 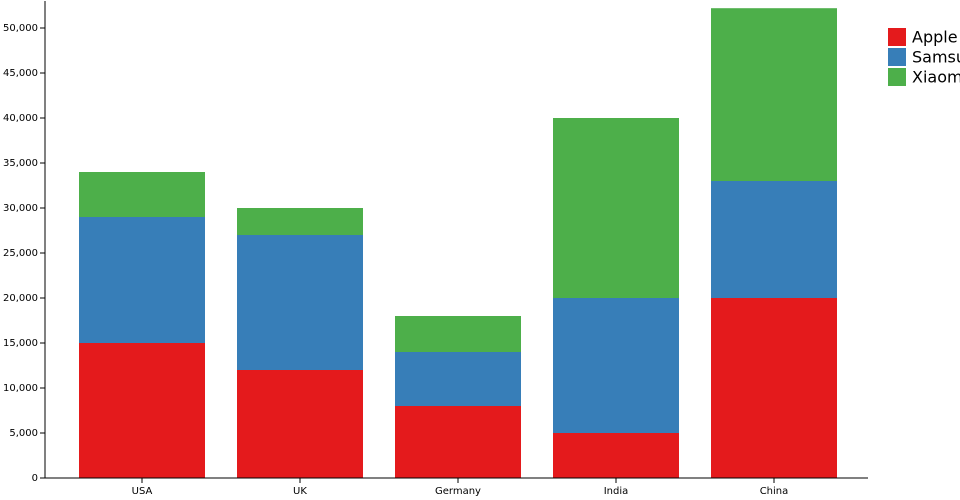 What do you see at coordinates (20, 343) in the screenshot?
I see `y-tick-label: 15,000` at bounding box center [20, 343].